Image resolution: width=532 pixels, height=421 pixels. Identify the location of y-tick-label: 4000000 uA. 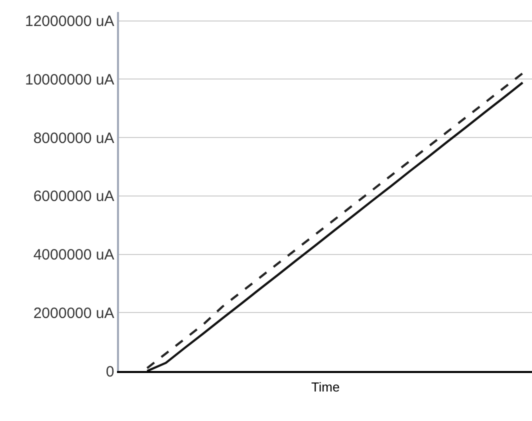
(73, 255).